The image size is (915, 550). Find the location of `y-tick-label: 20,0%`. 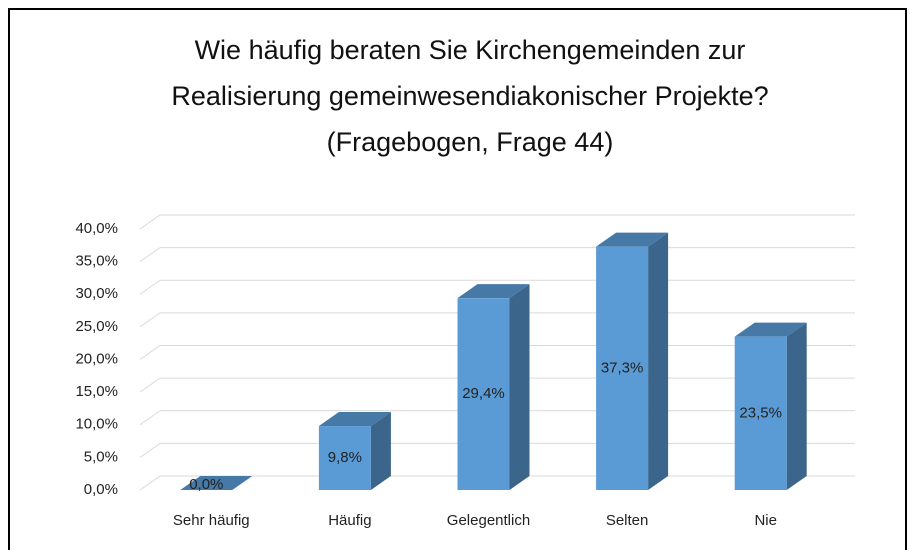

y-tick-label: 20,0% is located at coordinates (96, 358).